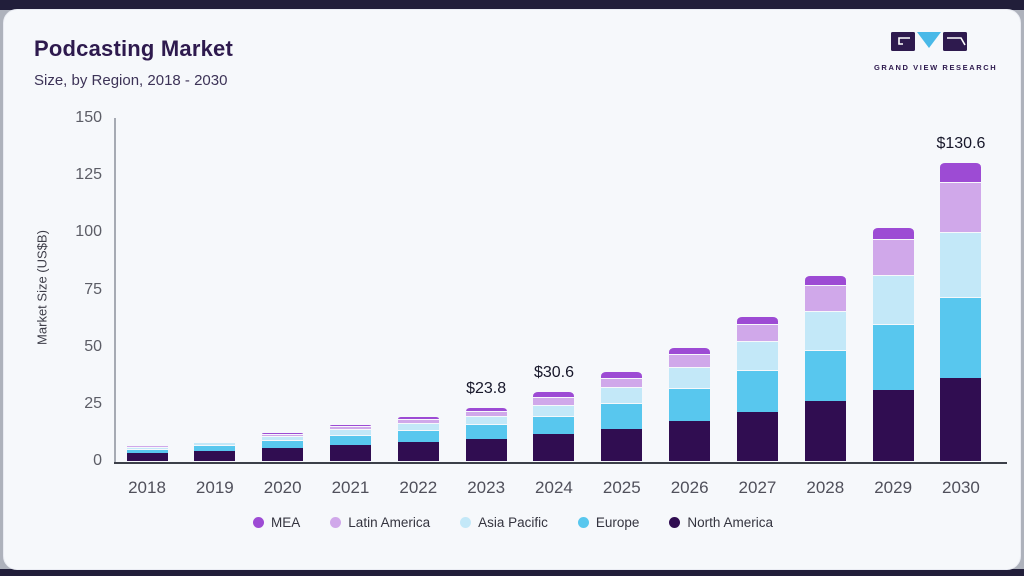  What do you see at coordinates (512, 5) in the screenshot?
I see `window-top-bar` at bounding box center [512, 5].